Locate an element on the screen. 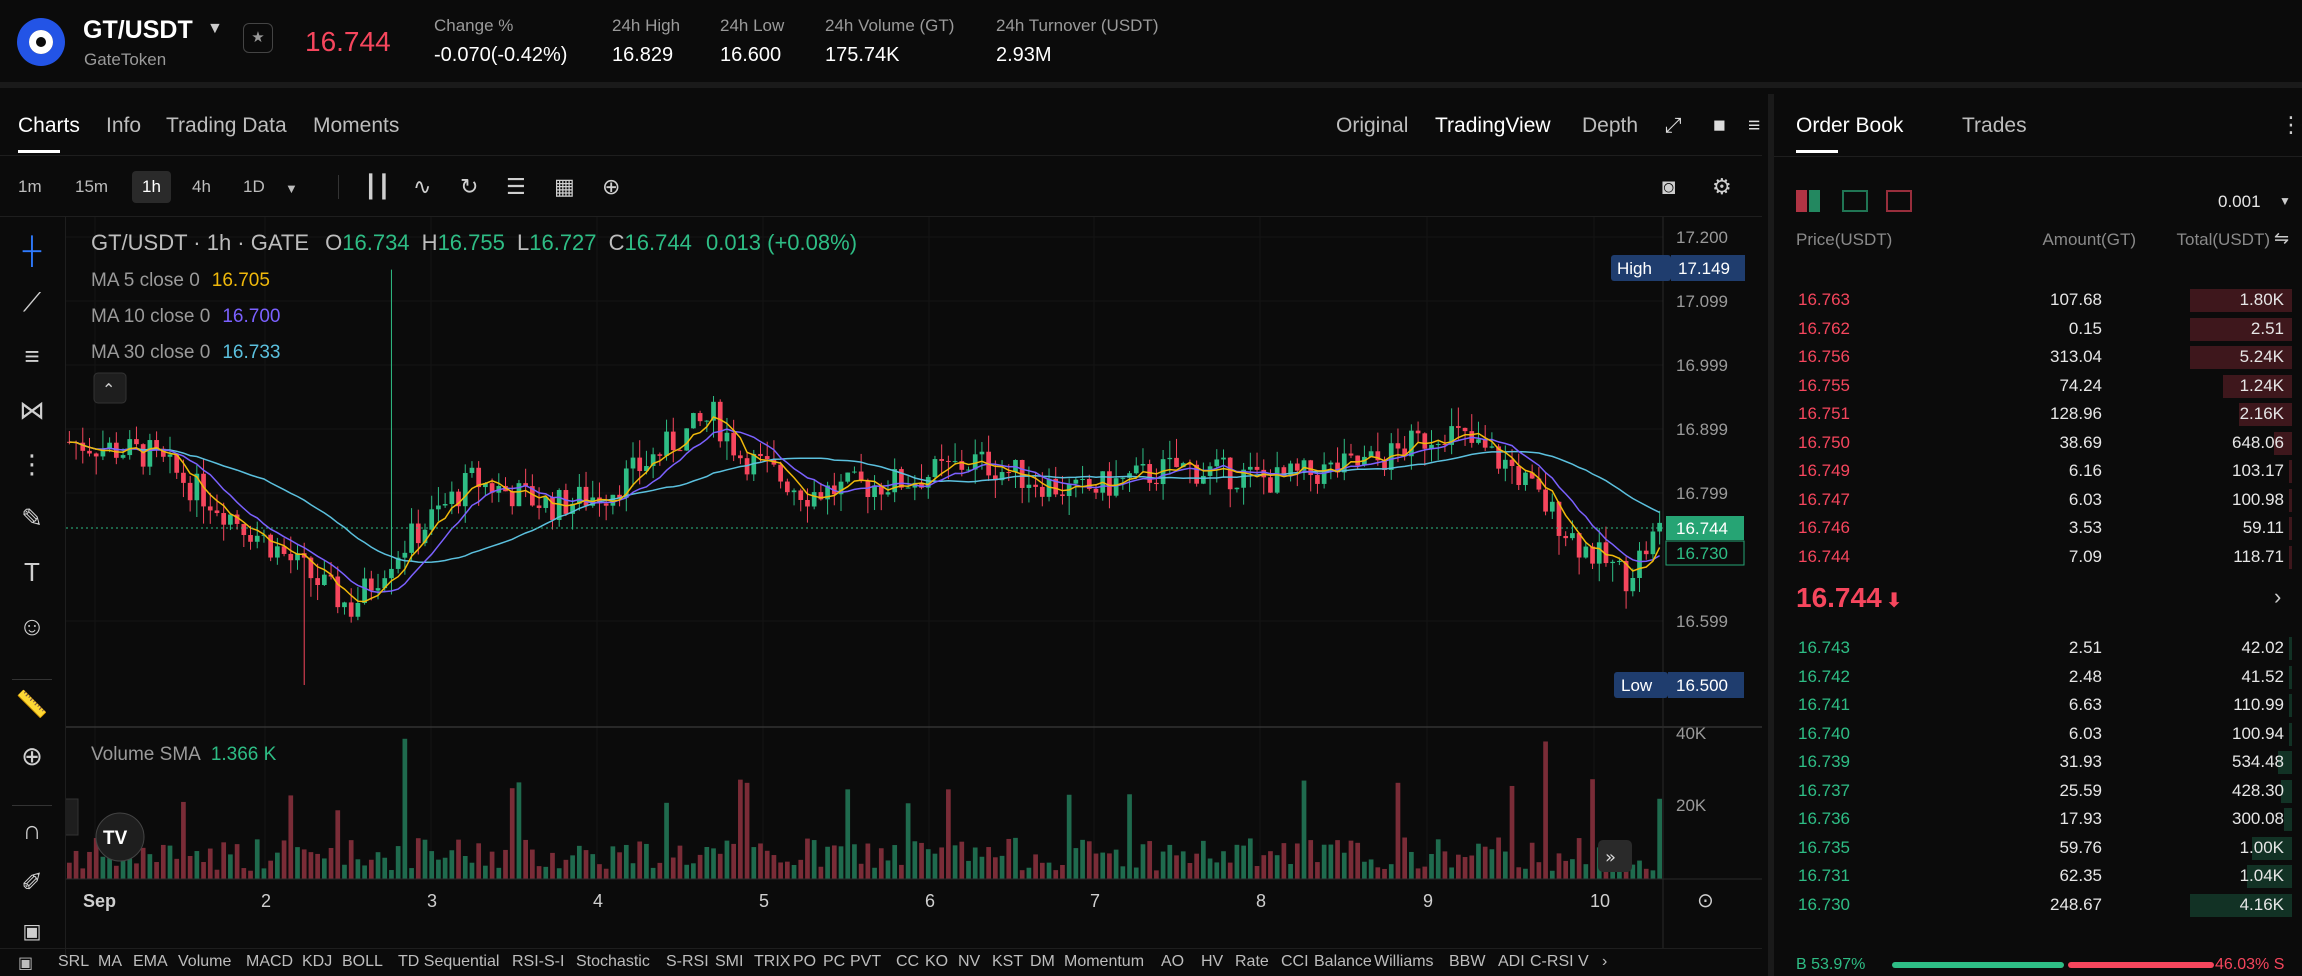 The image size is (2302, 976). view-bids-icon is located at coordinates (1855, 201).